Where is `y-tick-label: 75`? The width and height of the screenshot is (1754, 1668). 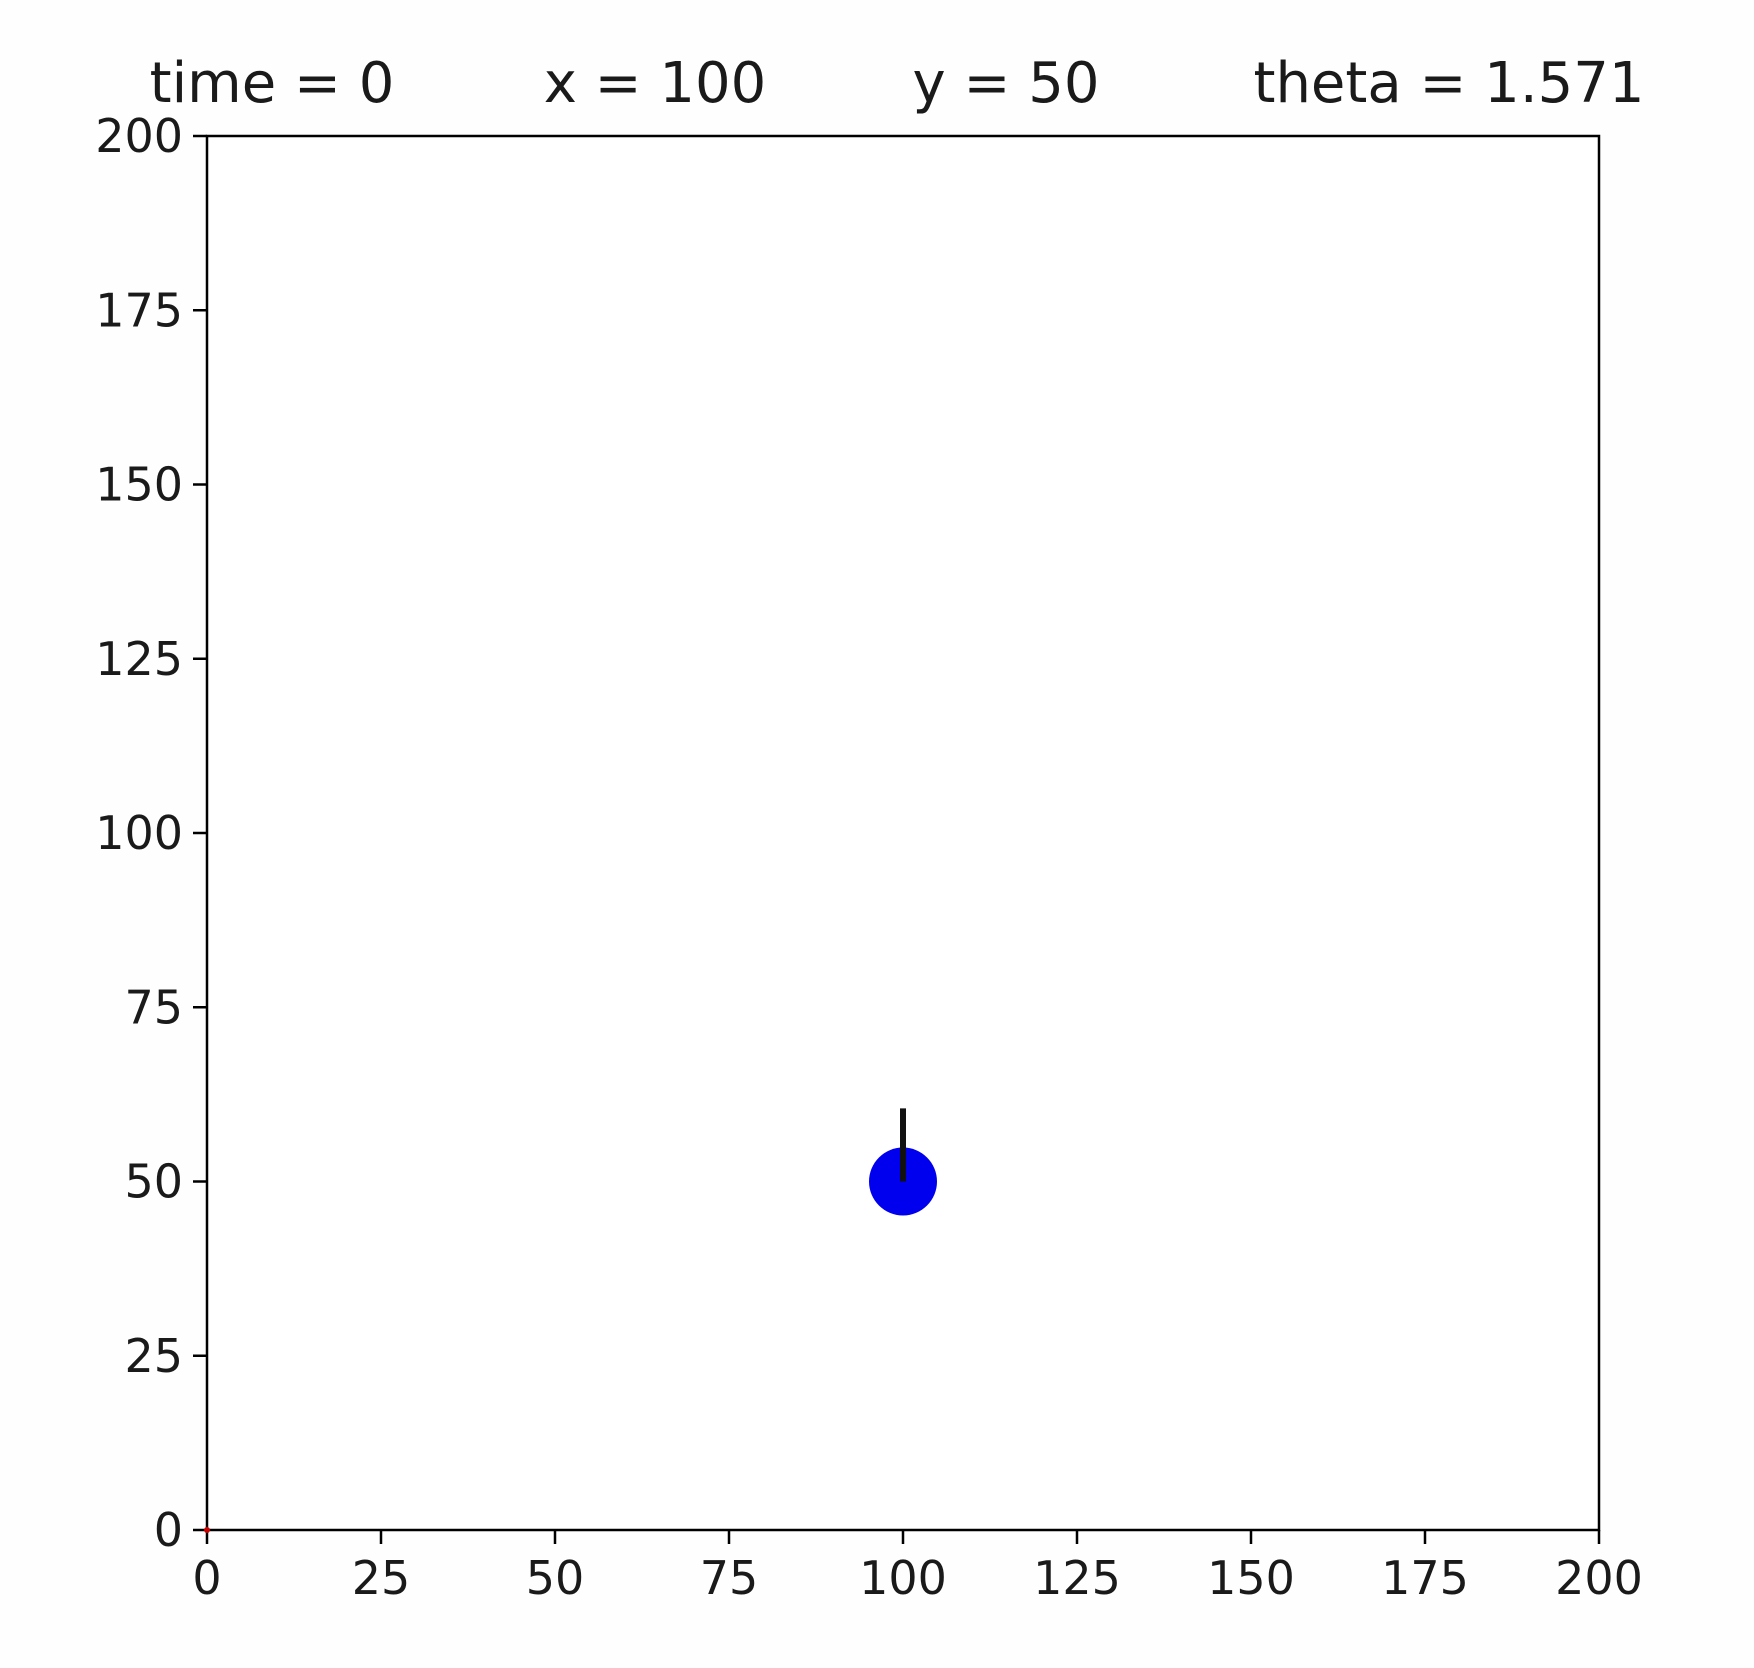 y-tick-label: 75 is located at coordinates (153, 1007).